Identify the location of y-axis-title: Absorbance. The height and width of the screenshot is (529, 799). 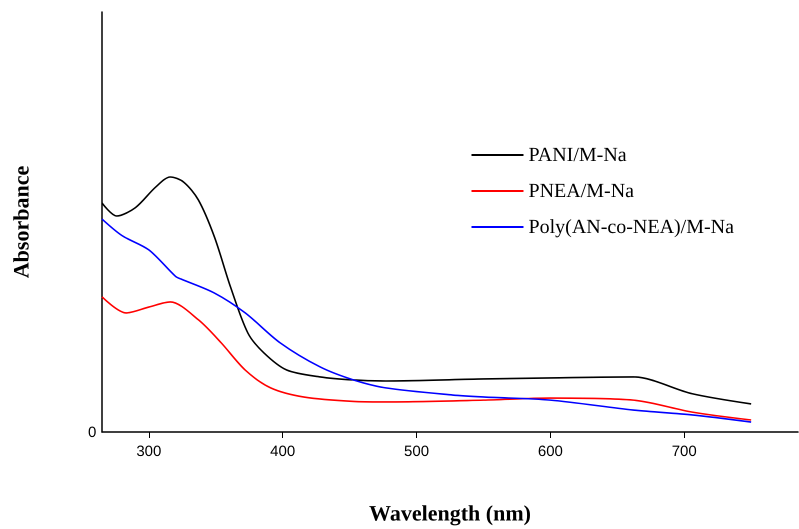
(21, 222).